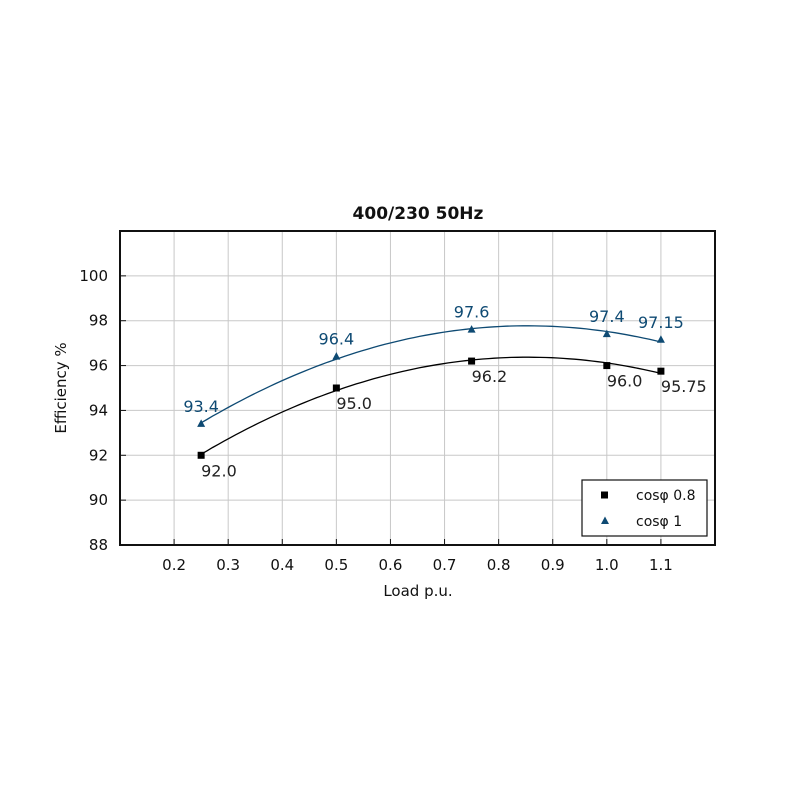 Image resolution: width=800 pixels, height=800 pixels. Describe the element at coordinates (201, 406) in the screenshot. I see `data-label: 93.4` at that location.